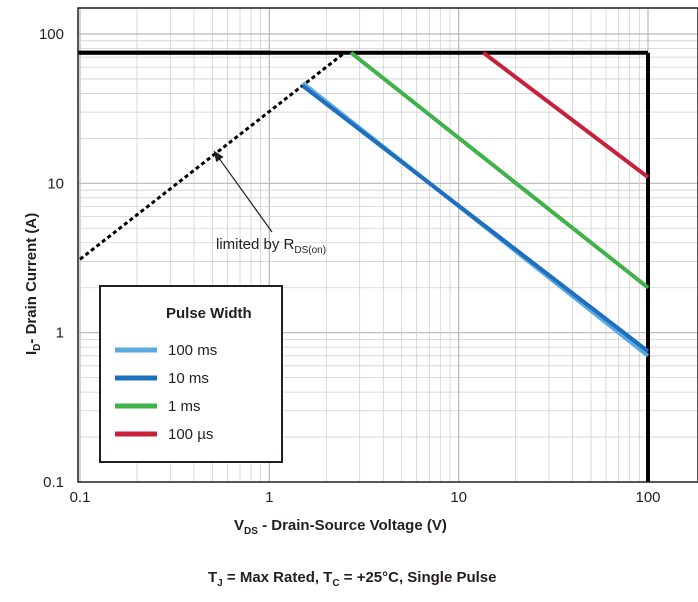 This screenshot has height=602, width=698. Describe the element at coordinates (53, 482) in the screenshot. I see `y-tick-label: 0.1` at that location.